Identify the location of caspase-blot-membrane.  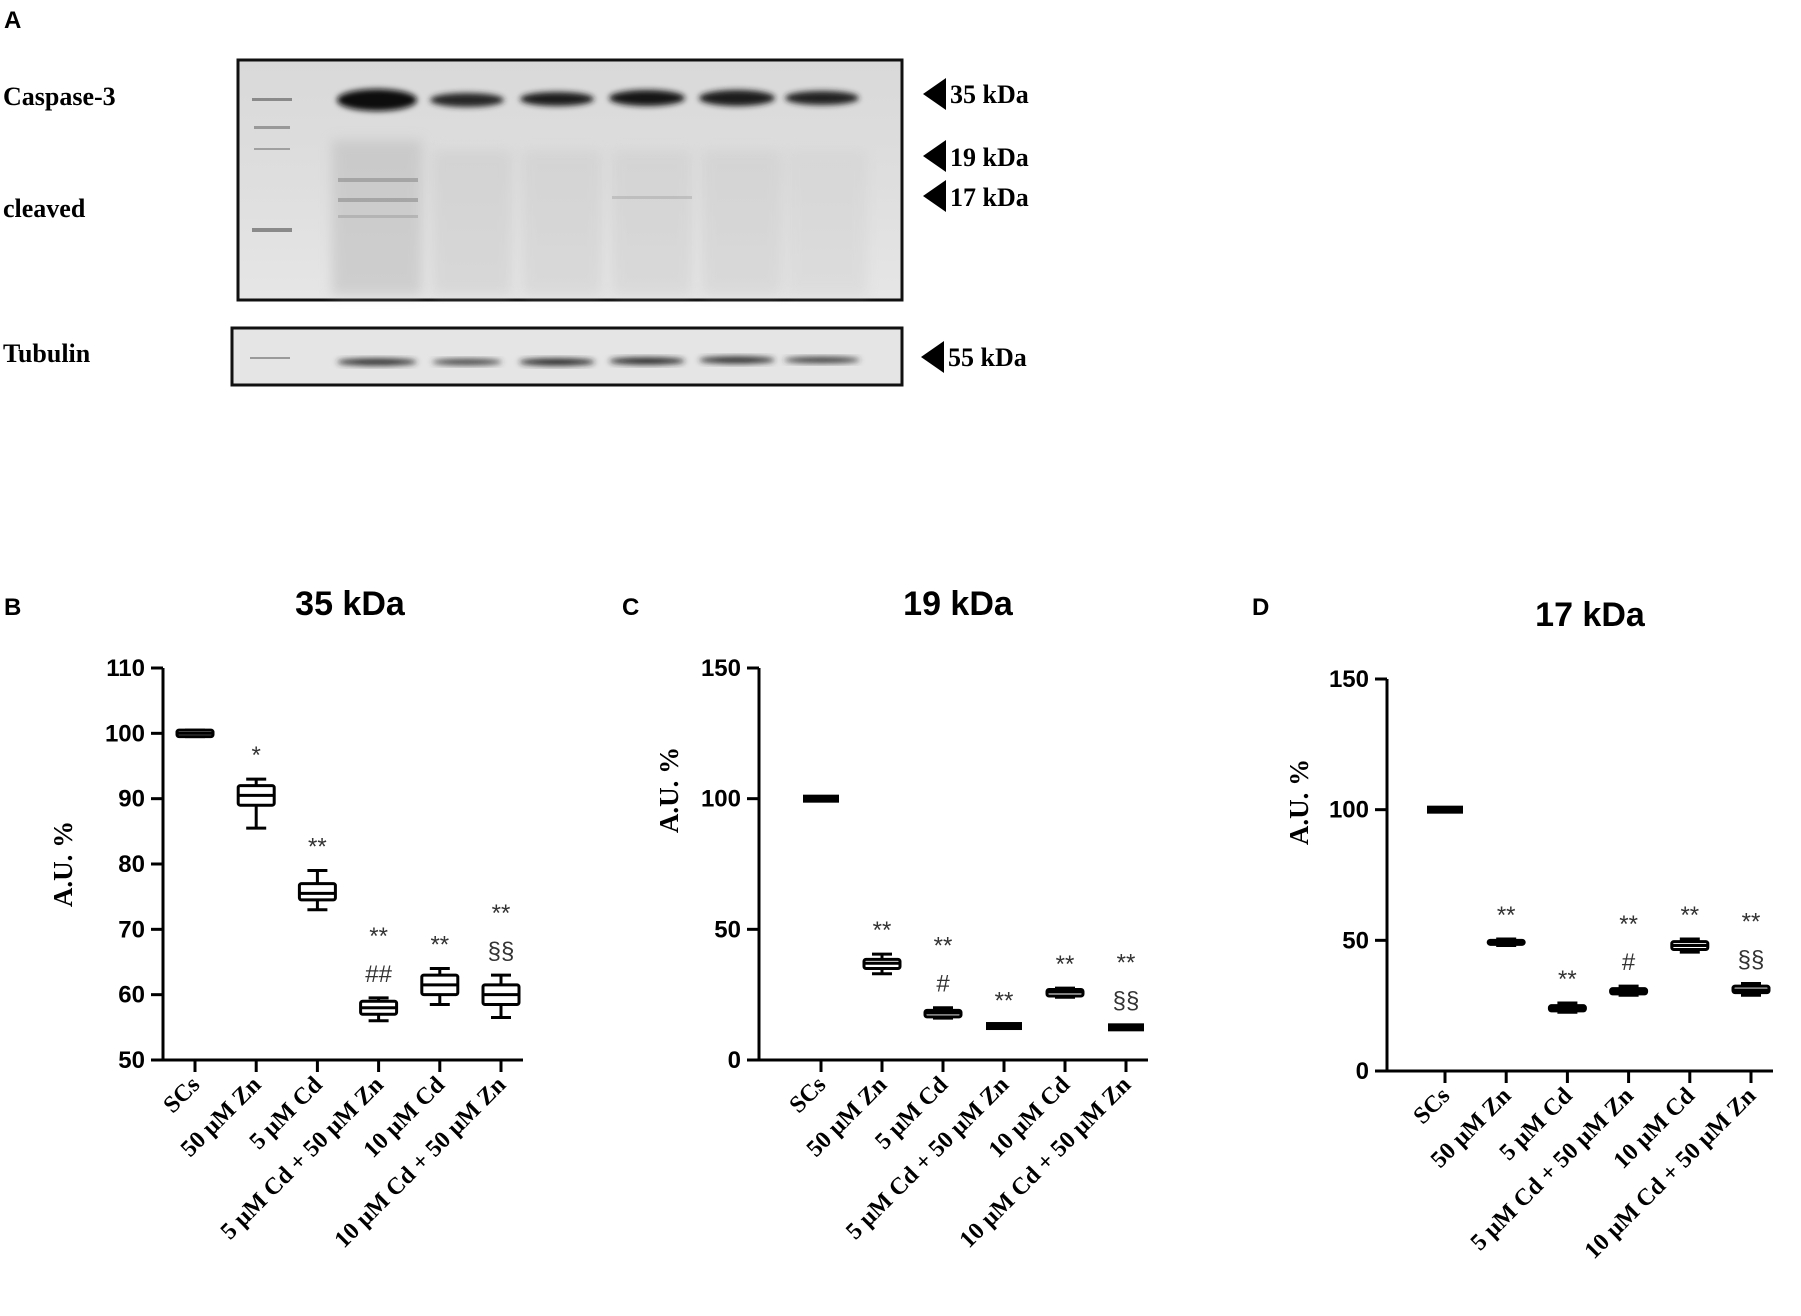
(570, 180).